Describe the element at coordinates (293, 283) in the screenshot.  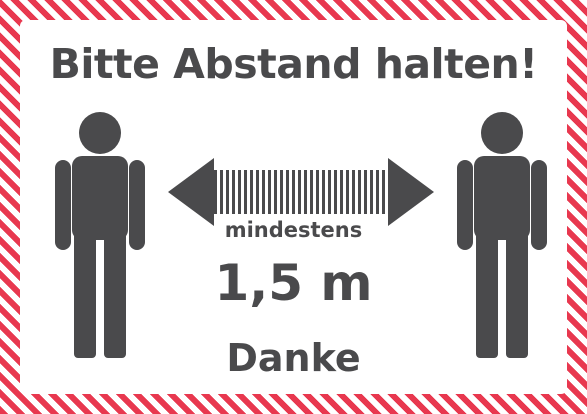
I see `distance-value: 1,5 m` at that location.